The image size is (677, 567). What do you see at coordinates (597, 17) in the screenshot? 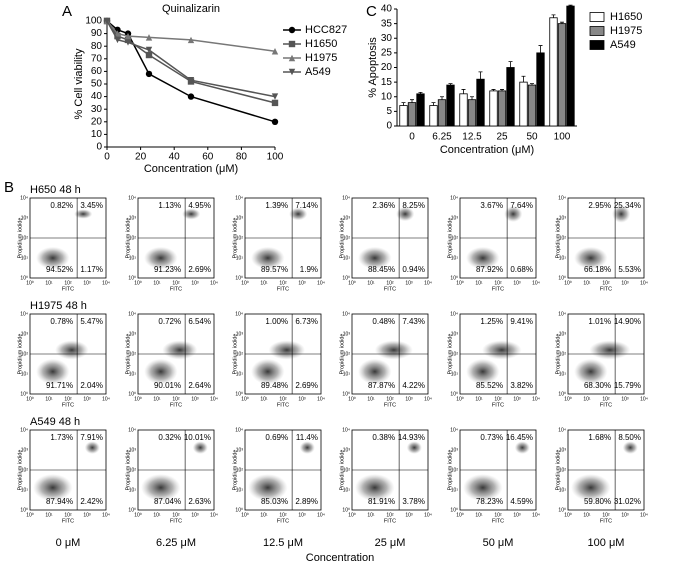
I see `legend-swatch` at bounding box center [597, 17].